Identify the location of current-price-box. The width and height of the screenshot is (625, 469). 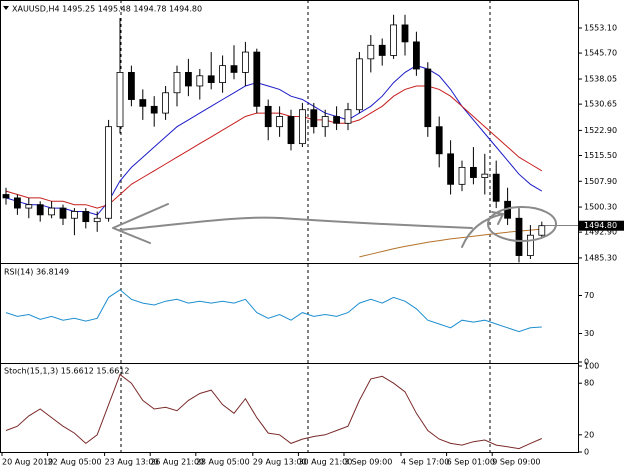
(601, 225).